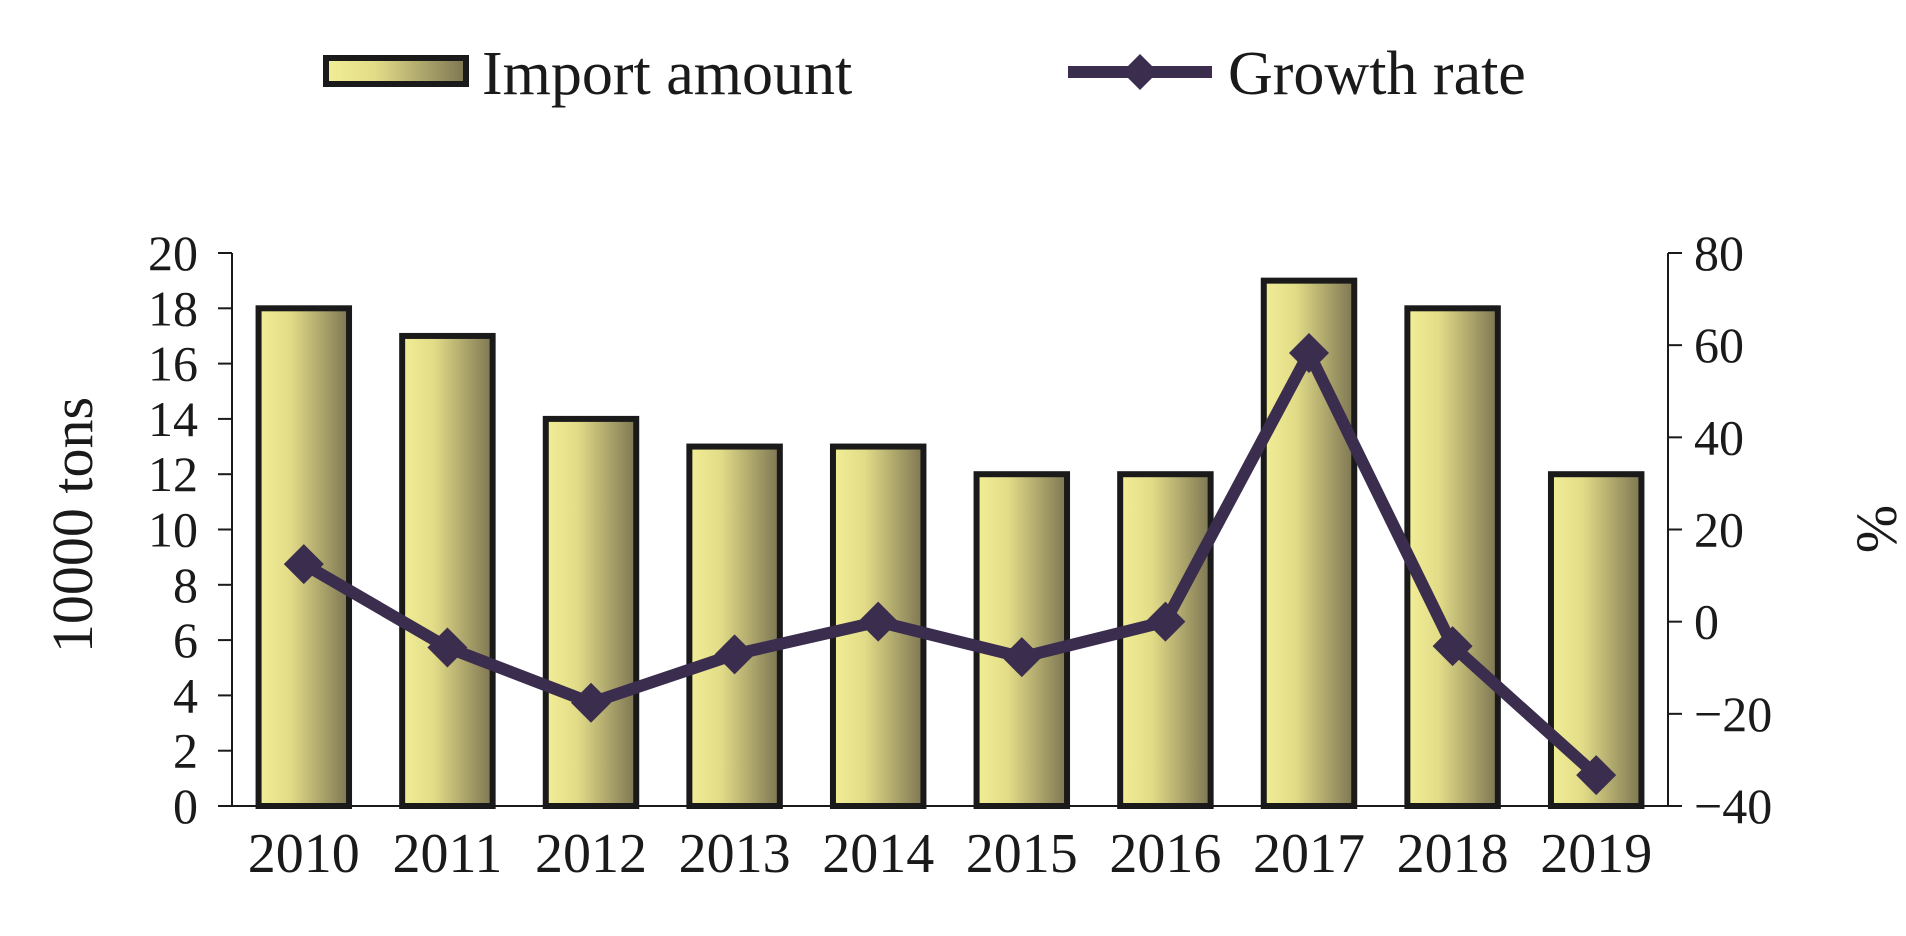 This screenshot has width=1906, height=936. What do you see at coordinates (447, 647) in the screenshot?
I see `growth-rate-point-2011` at bounding box center [447, 647].